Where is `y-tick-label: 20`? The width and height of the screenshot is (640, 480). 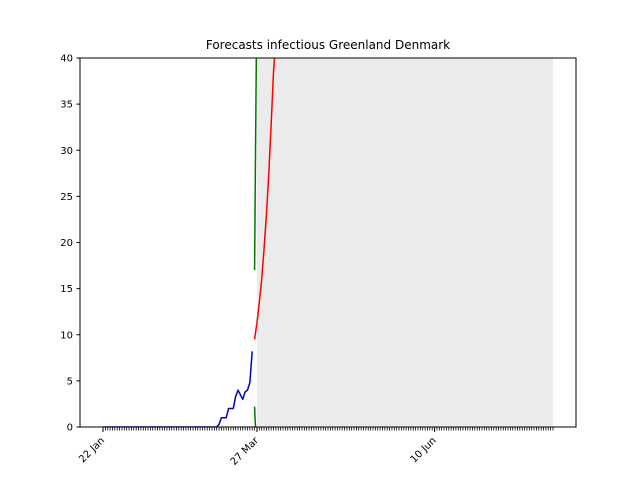 y-tick-label: 20 is located at coordinates (66, 243).